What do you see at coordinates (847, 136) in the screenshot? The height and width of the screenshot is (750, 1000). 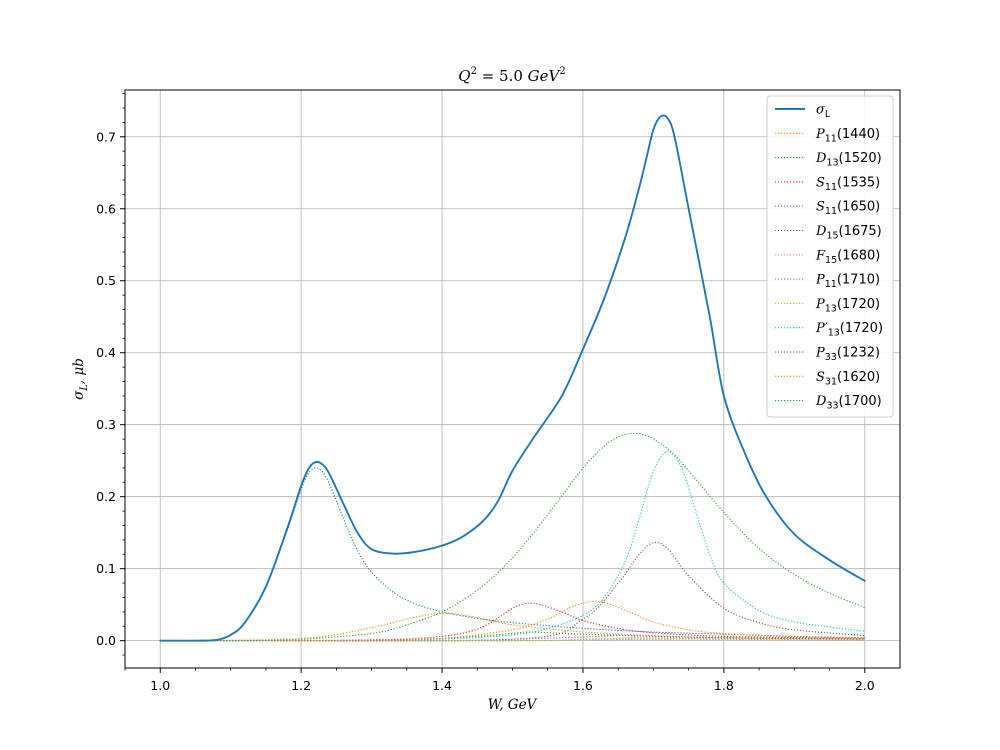 I see `legend-entry-label: P11(1440)` at bounding box center [847, 136].